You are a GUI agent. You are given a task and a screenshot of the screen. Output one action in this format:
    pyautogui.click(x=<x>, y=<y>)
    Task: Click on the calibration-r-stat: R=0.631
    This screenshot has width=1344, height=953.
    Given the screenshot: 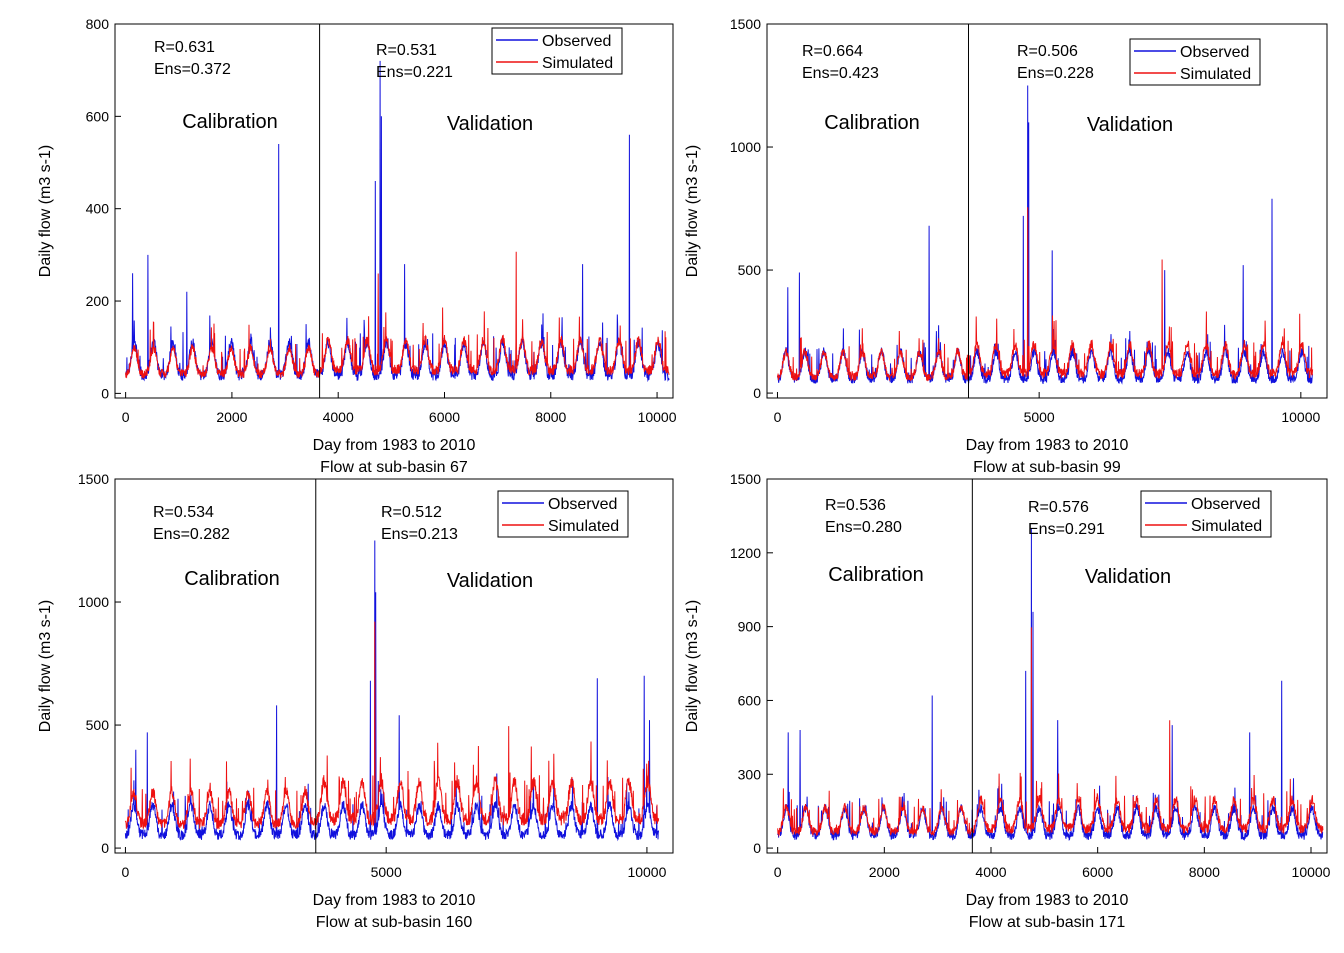 What is the action you would take?
    pyautogui.click(x=184, y=47)
    